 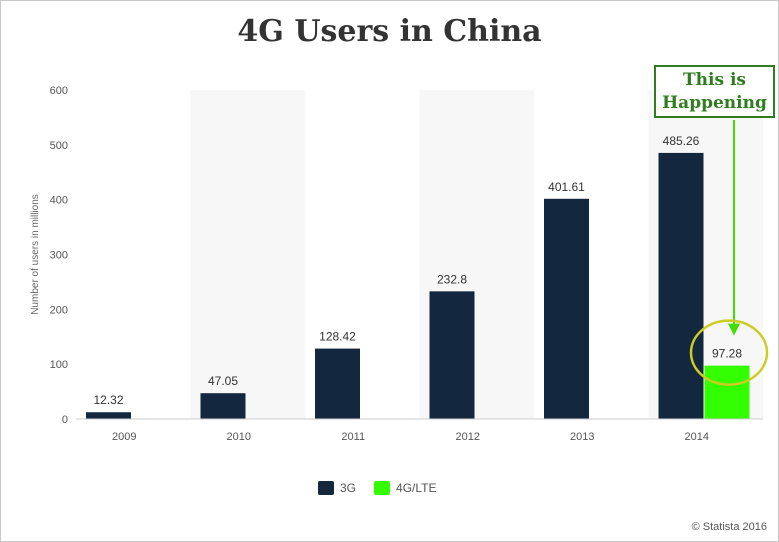 What do you see at coordinates (714, 91) in the screenshot?
I see `callout-box: This is Happening` at bounding box center [714, 91].